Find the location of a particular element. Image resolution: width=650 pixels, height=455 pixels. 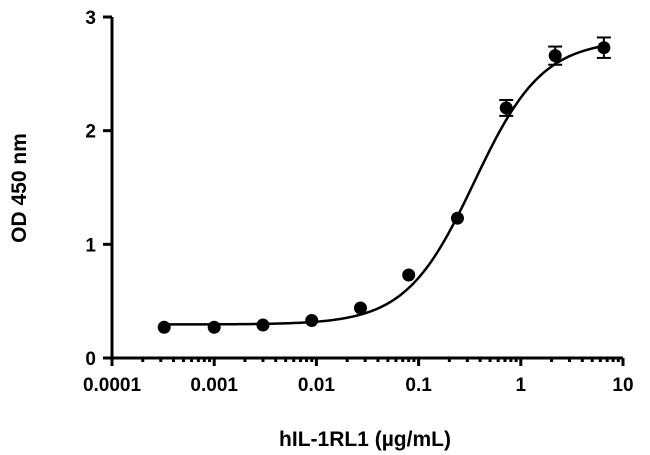

y-tick-label: 1 is located at coordinates (90, 245).